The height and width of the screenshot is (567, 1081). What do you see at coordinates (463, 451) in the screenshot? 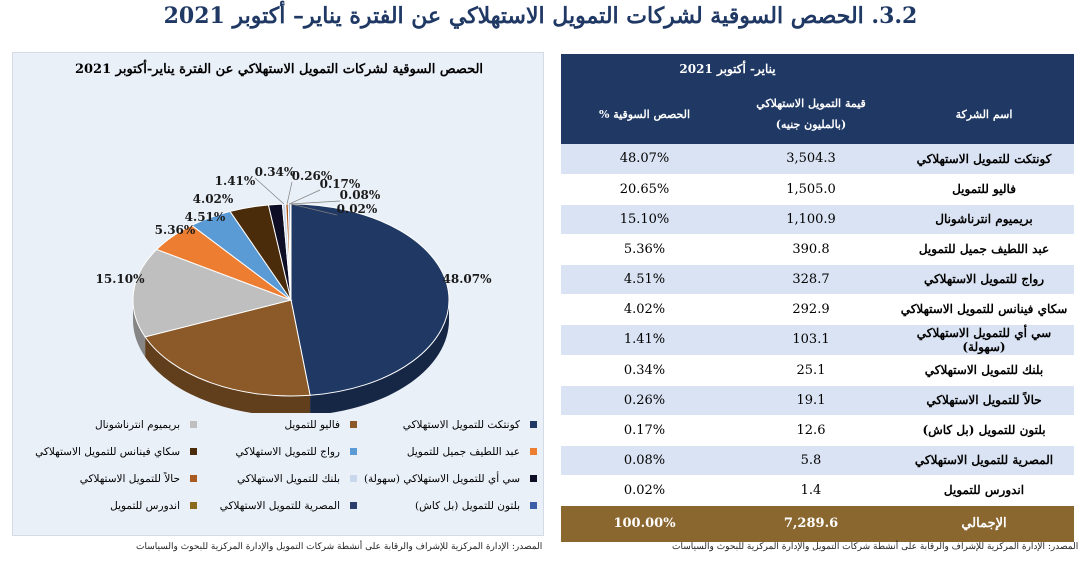
I see `legend-label: عبد اللطيف جميل للتمويل` at bounding box center [463, 451].